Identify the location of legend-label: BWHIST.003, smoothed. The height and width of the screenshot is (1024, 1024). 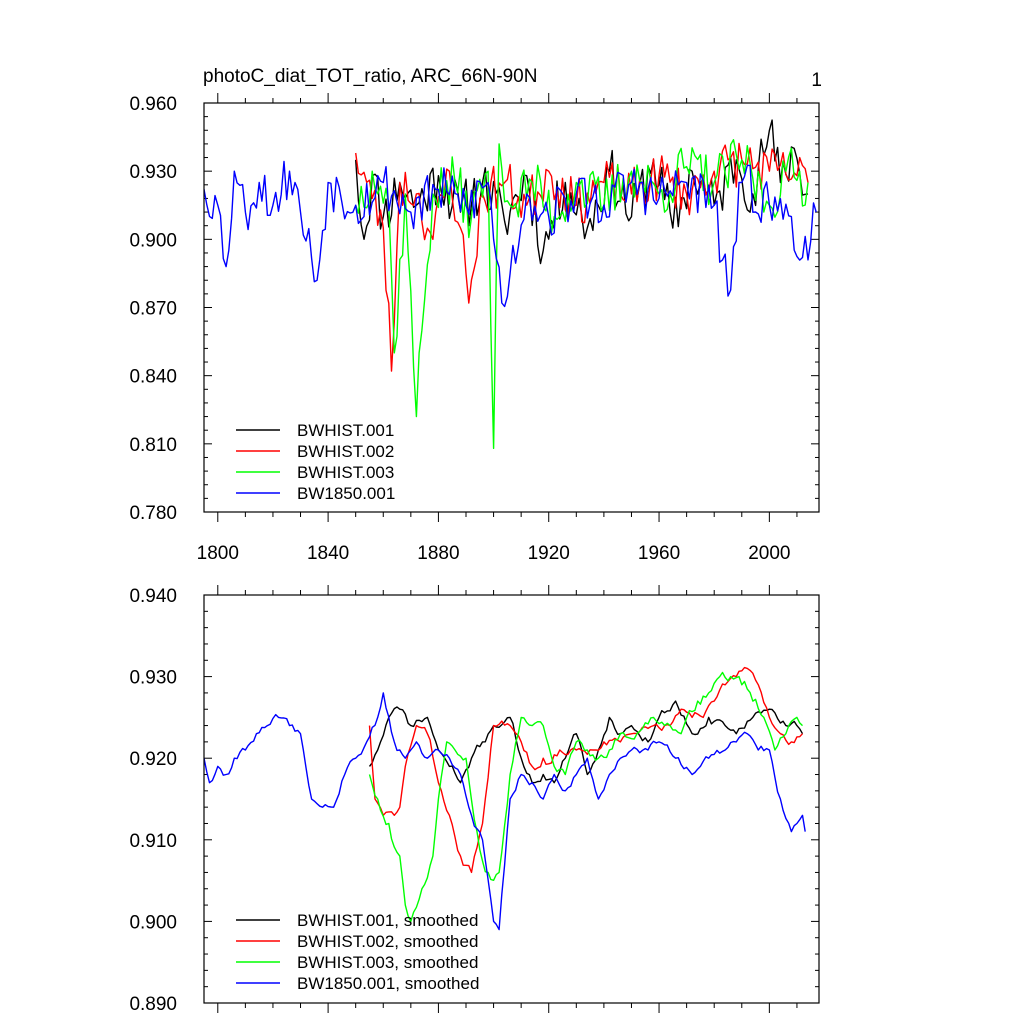
(387, 962).